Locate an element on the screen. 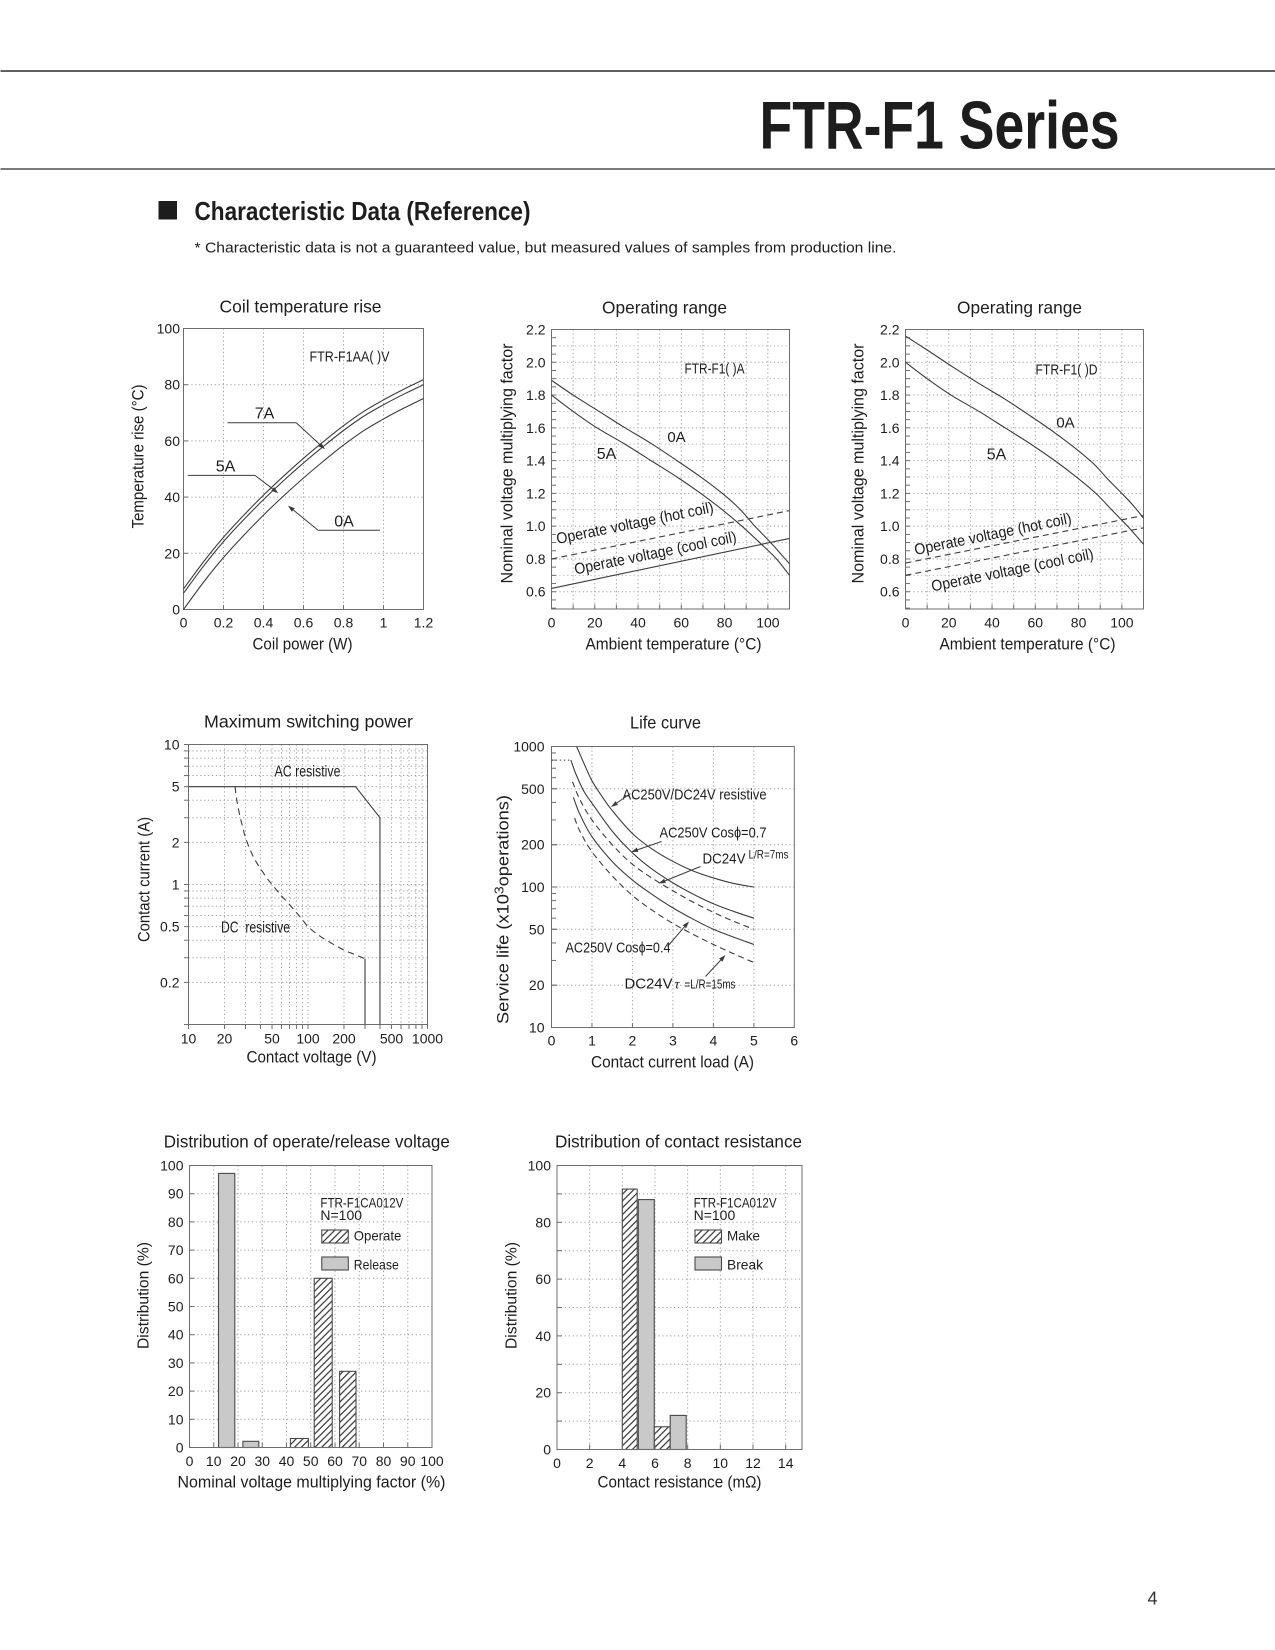 Image resolution: width=1275 pixels, height=1650 pixels. svg-text: 2.0 is located at coordinates (536, 362).